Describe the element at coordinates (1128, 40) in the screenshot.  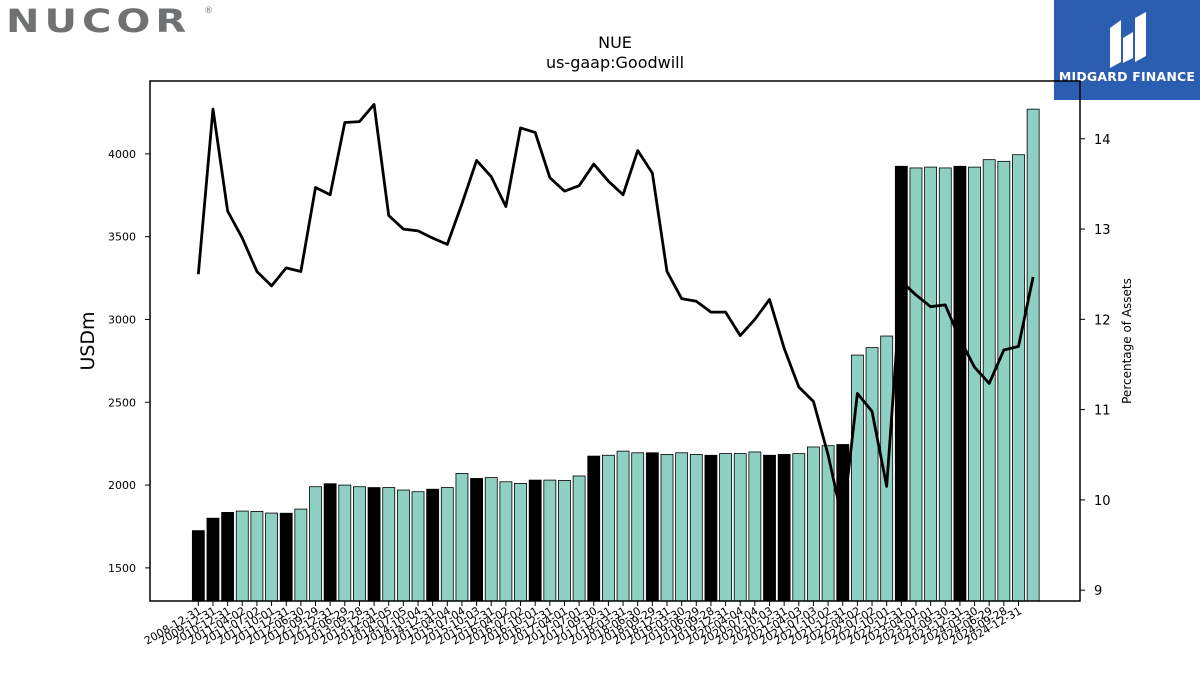
I see `midgard-logo-icon` at that location.